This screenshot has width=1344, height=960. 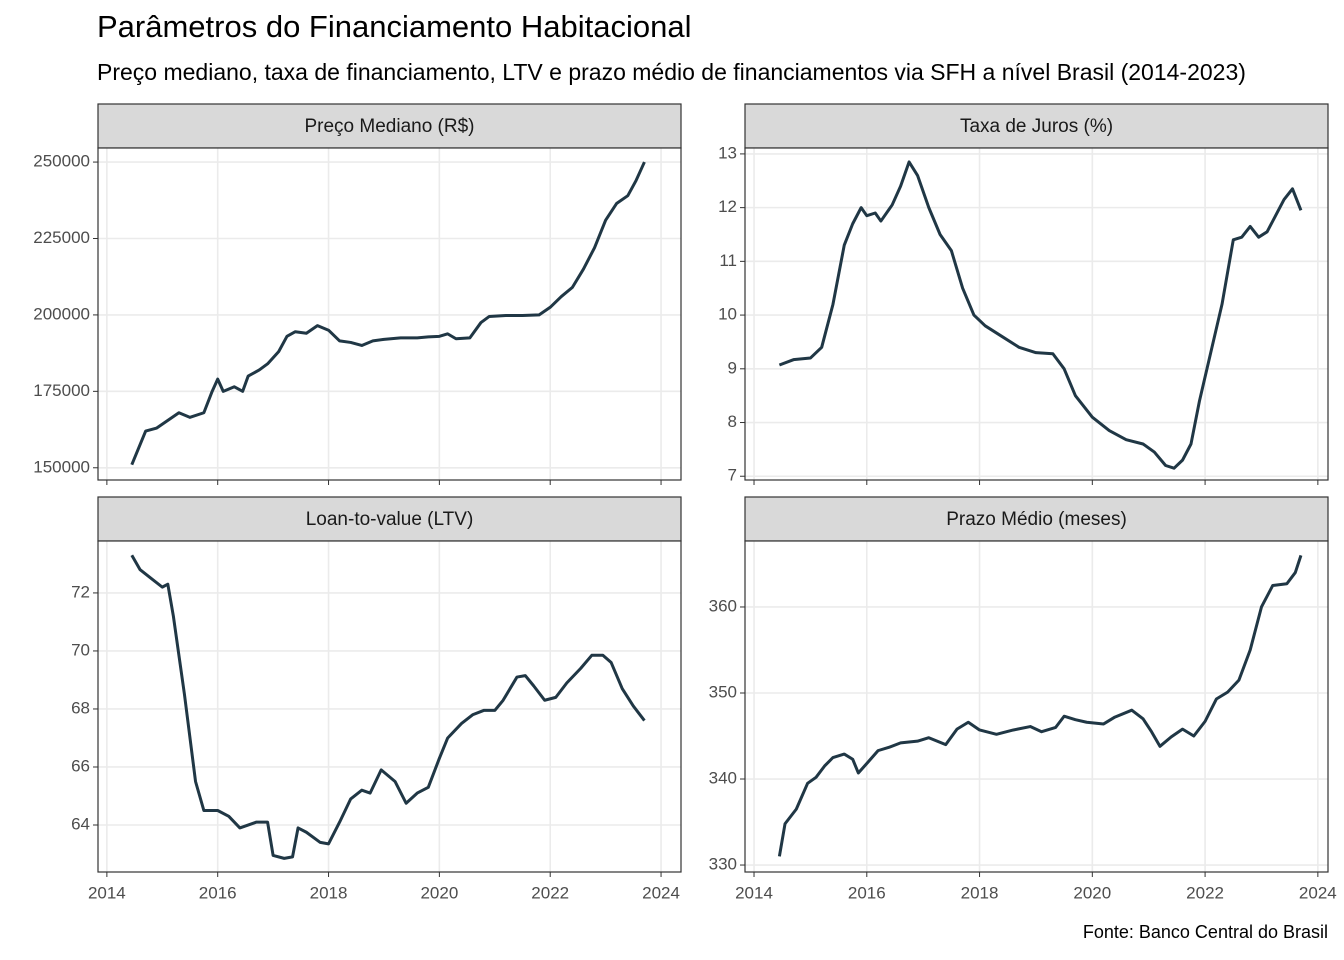 What do you see at coordinates (723, 777) in the screenshot?
I see `y-tick-label: 340` at bounding box center [723, 777].